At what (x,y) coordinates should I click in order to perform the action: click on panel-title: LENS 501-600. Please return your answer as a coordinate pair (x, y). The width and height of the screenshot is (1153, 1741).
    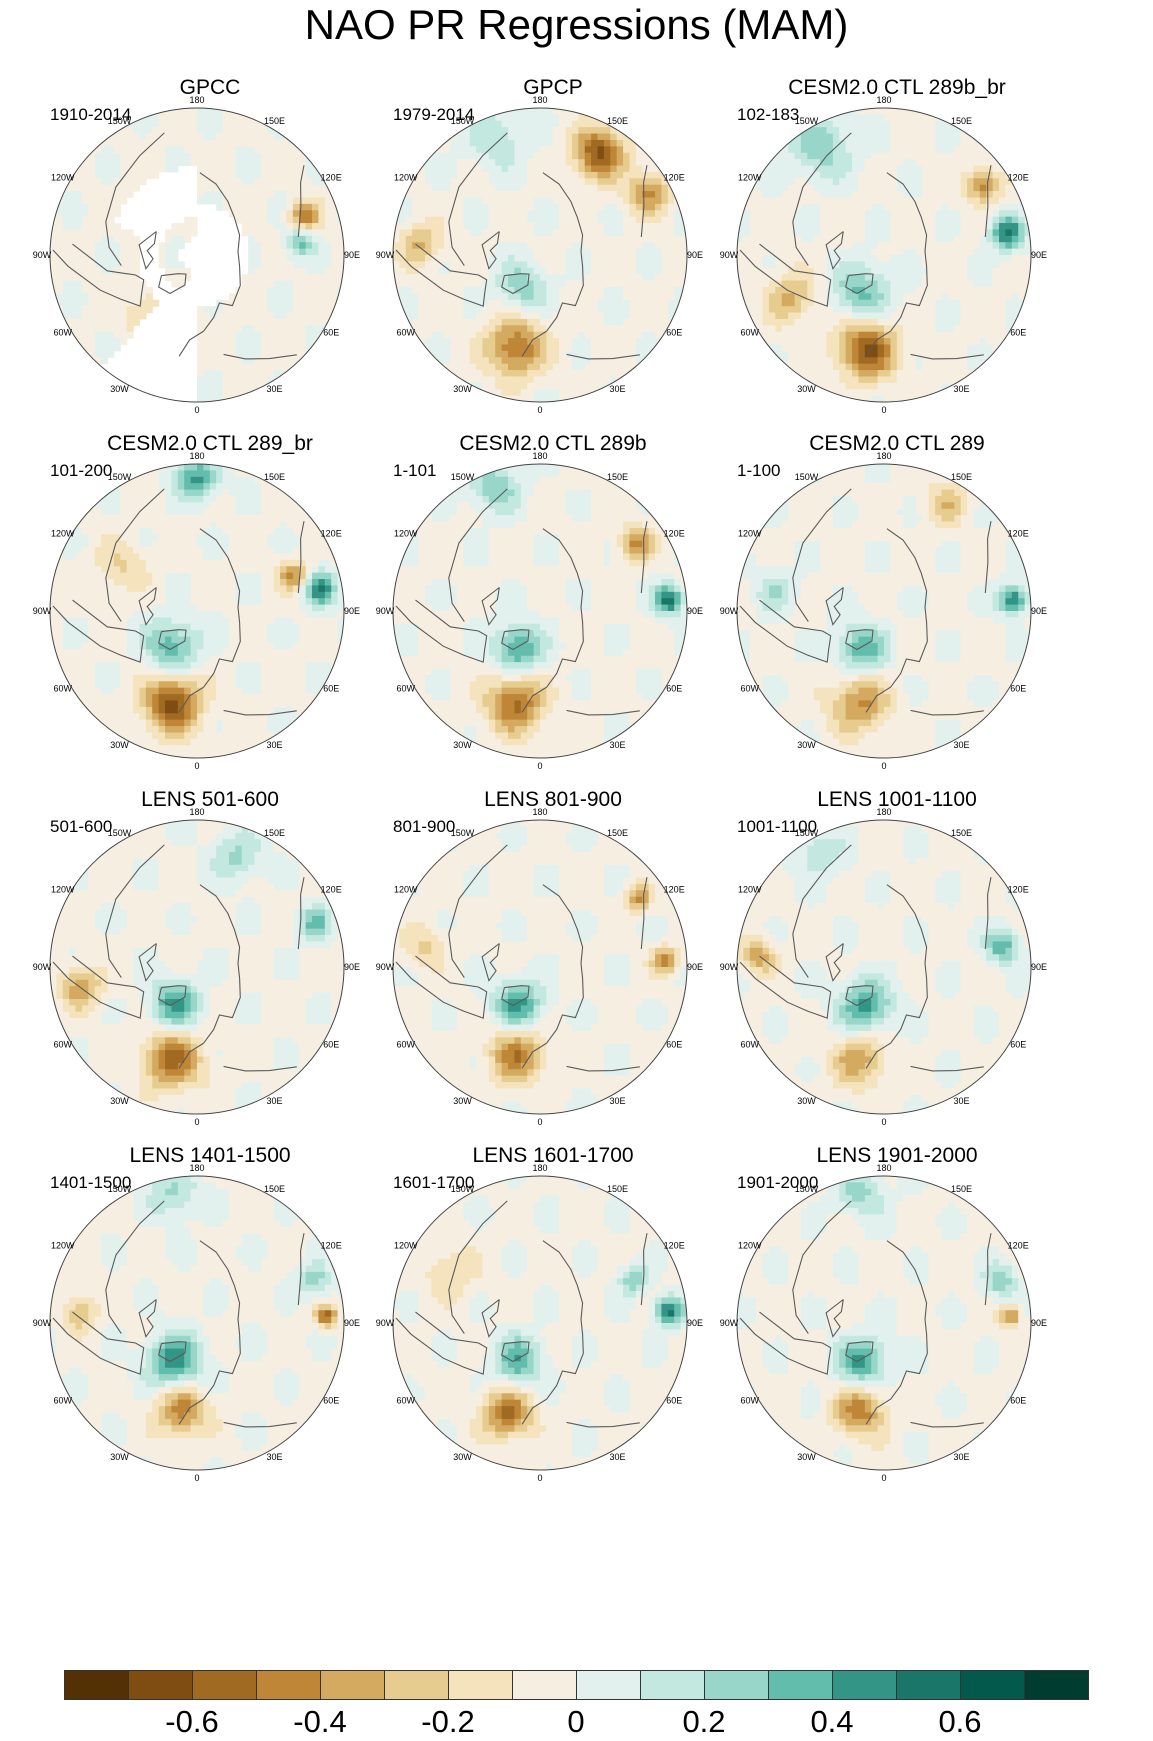
    Looking at the image, I should click on (210, 800).